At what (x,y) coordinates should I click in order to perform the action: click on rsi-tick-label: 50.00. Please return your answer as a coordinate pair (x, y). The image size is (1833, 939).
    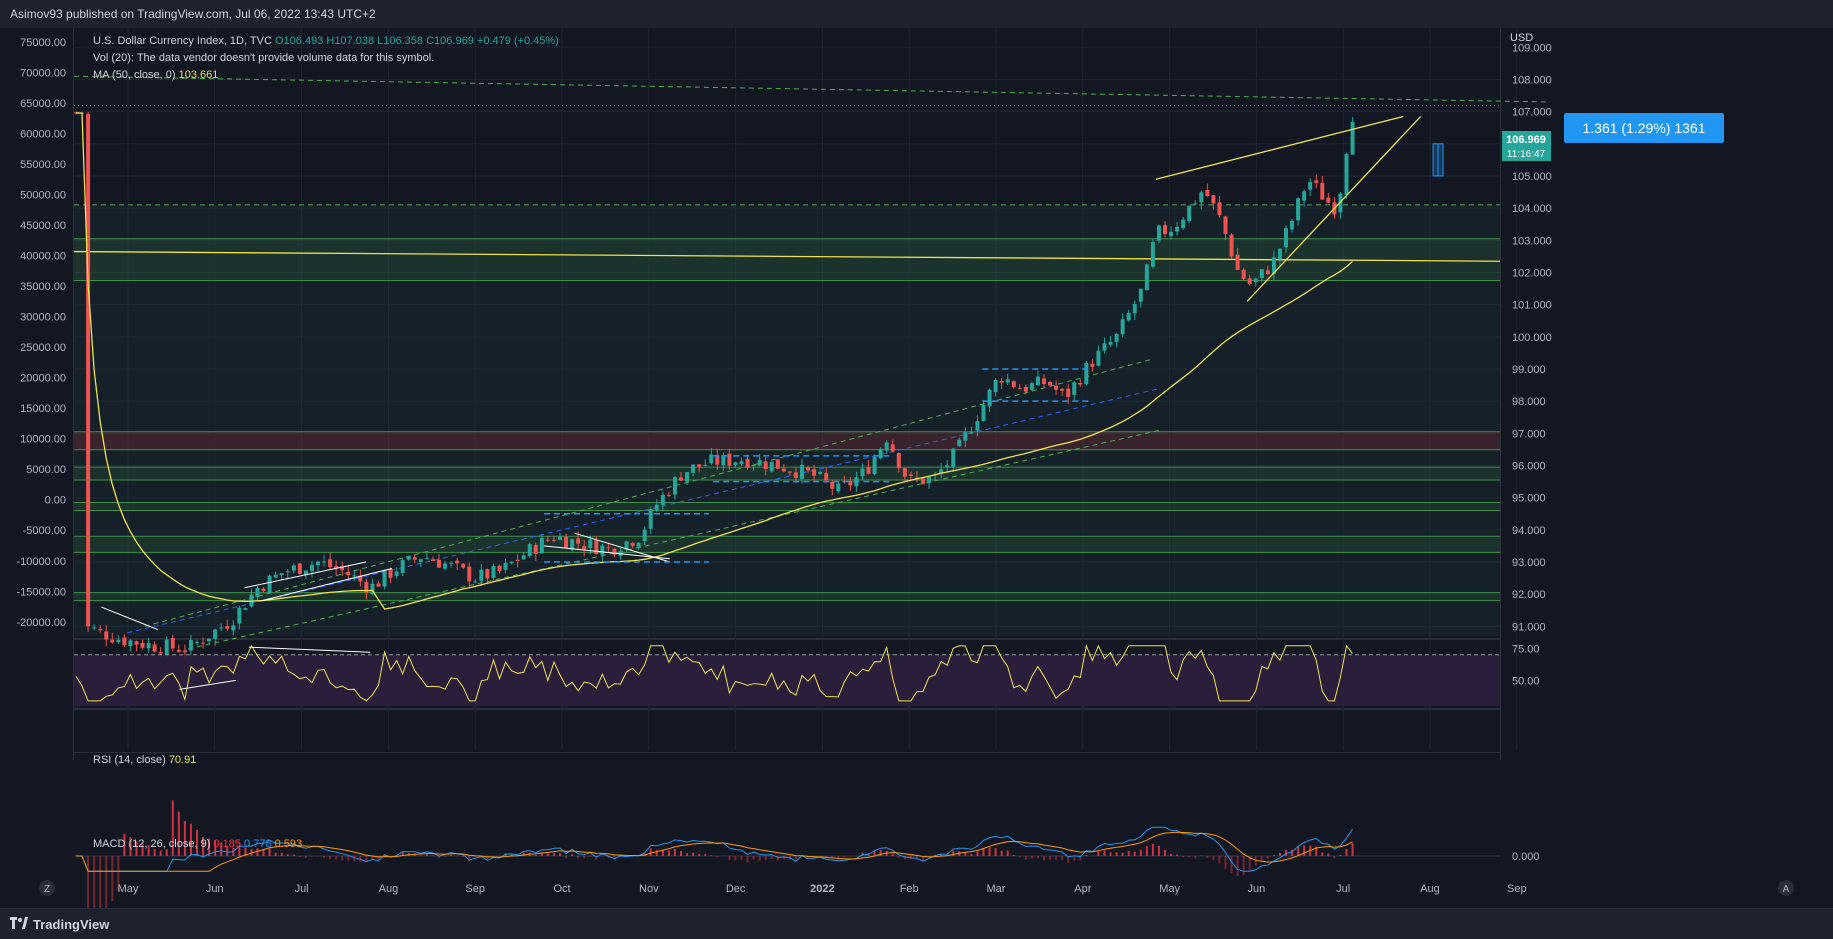
    Looking at the image, I should click on (1526, 681).